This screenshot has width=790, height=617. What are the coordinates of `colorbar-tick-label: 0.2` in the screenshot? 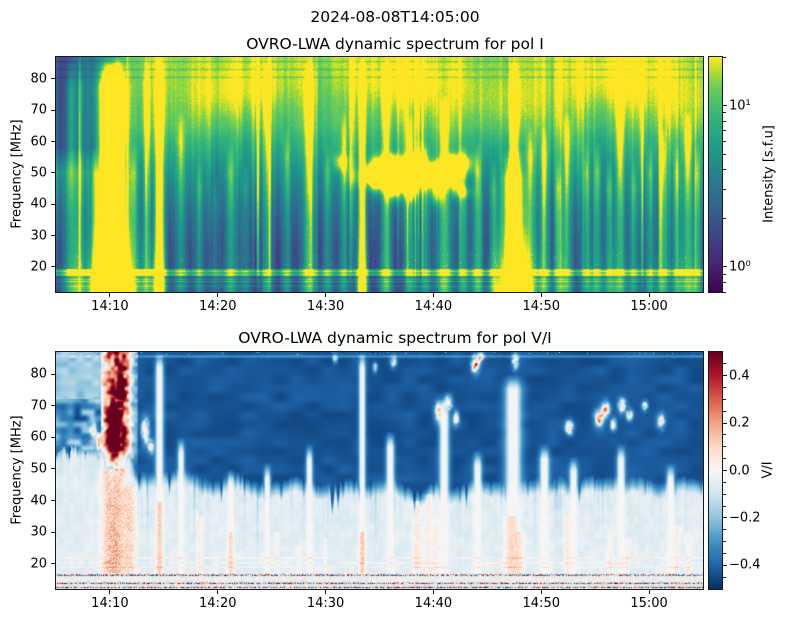 It's located at (739, 423).